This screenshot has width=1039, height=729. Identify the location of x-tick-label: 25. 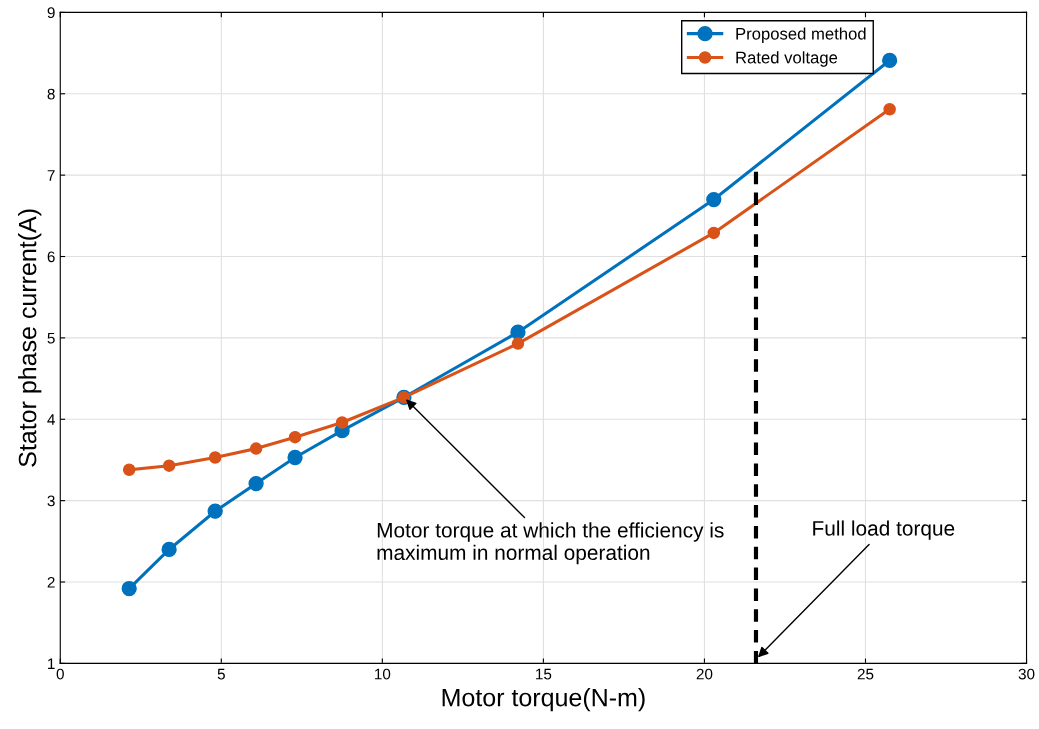
(865, 674).